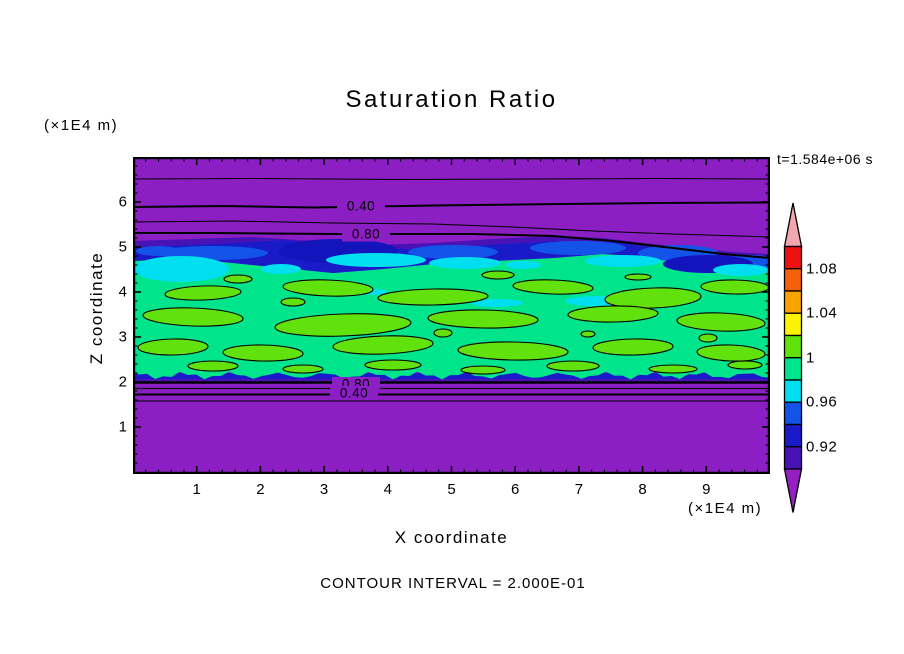 This screenshot has width=904, height=654. Describe the element at coordinates (366, 234) in the screenshot. I see `contour-label-upper-080: 0.80` at that location.